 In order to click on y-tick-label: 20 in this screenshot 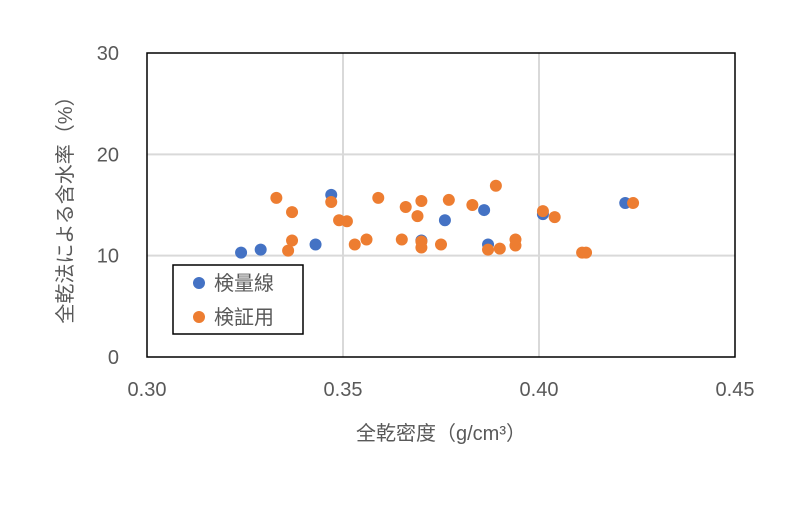, I will do `click(108, 155)`.